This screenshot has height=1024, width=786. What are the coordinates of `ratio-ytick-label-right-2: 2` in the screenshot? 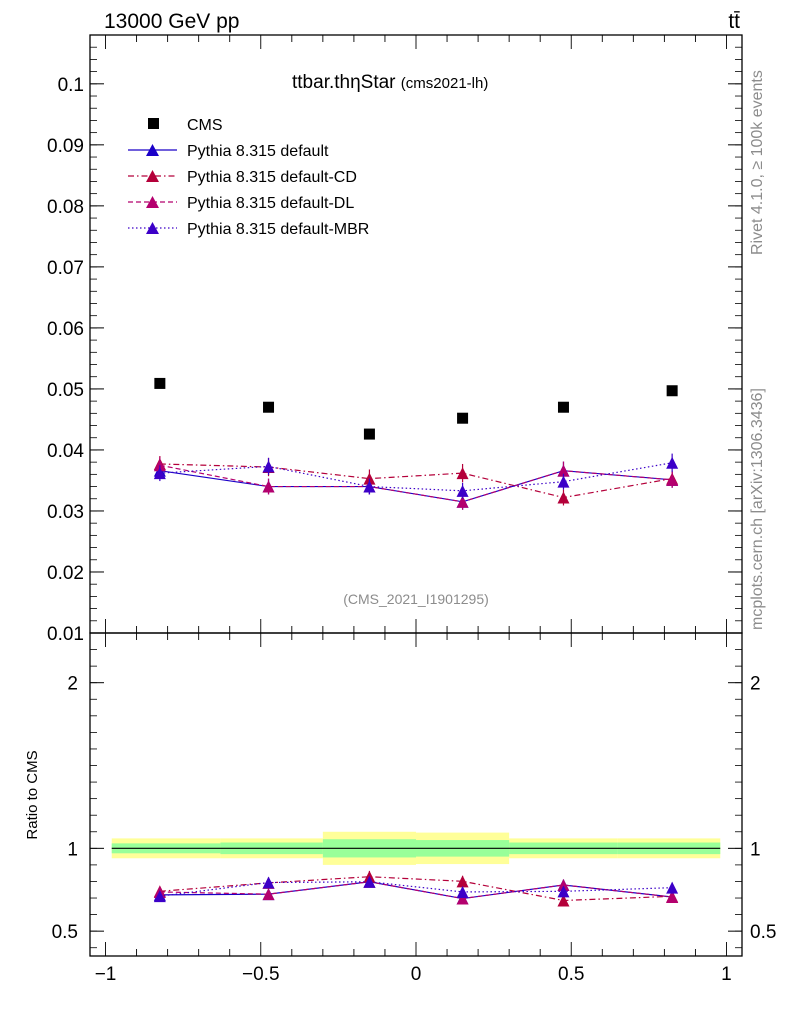 It's located at (755, 684).